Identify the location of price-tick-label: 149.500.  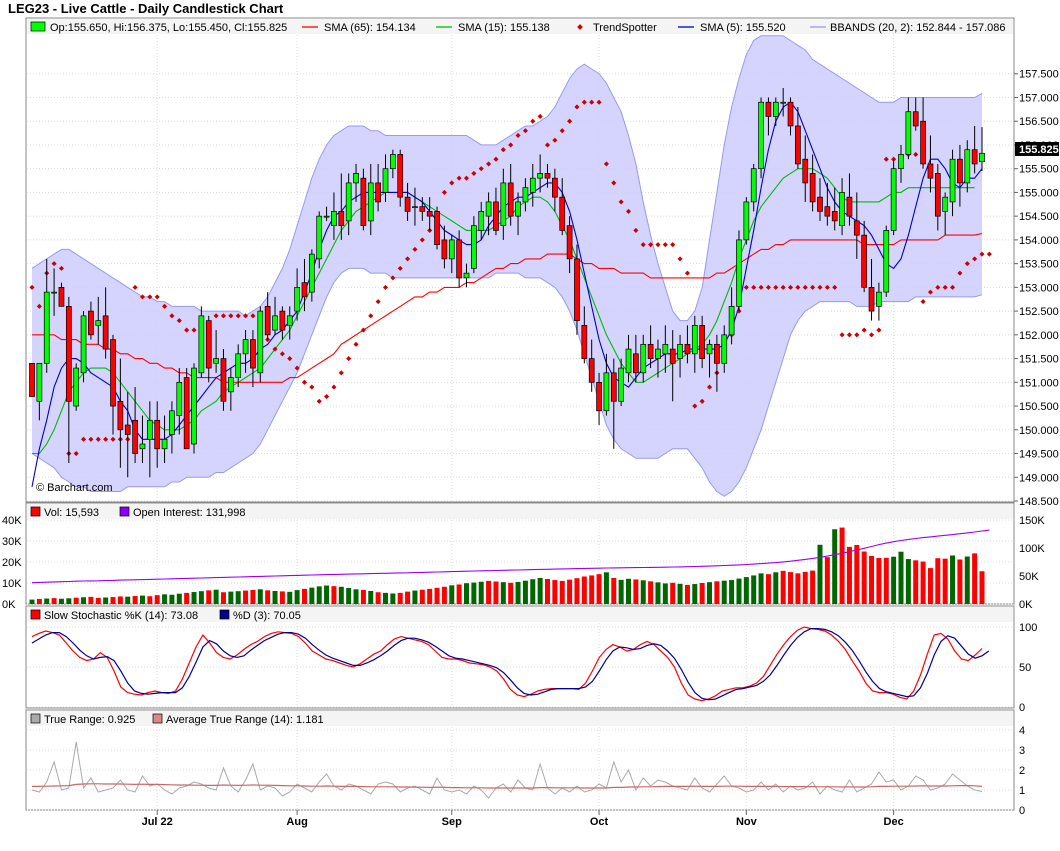
(1039, 455).